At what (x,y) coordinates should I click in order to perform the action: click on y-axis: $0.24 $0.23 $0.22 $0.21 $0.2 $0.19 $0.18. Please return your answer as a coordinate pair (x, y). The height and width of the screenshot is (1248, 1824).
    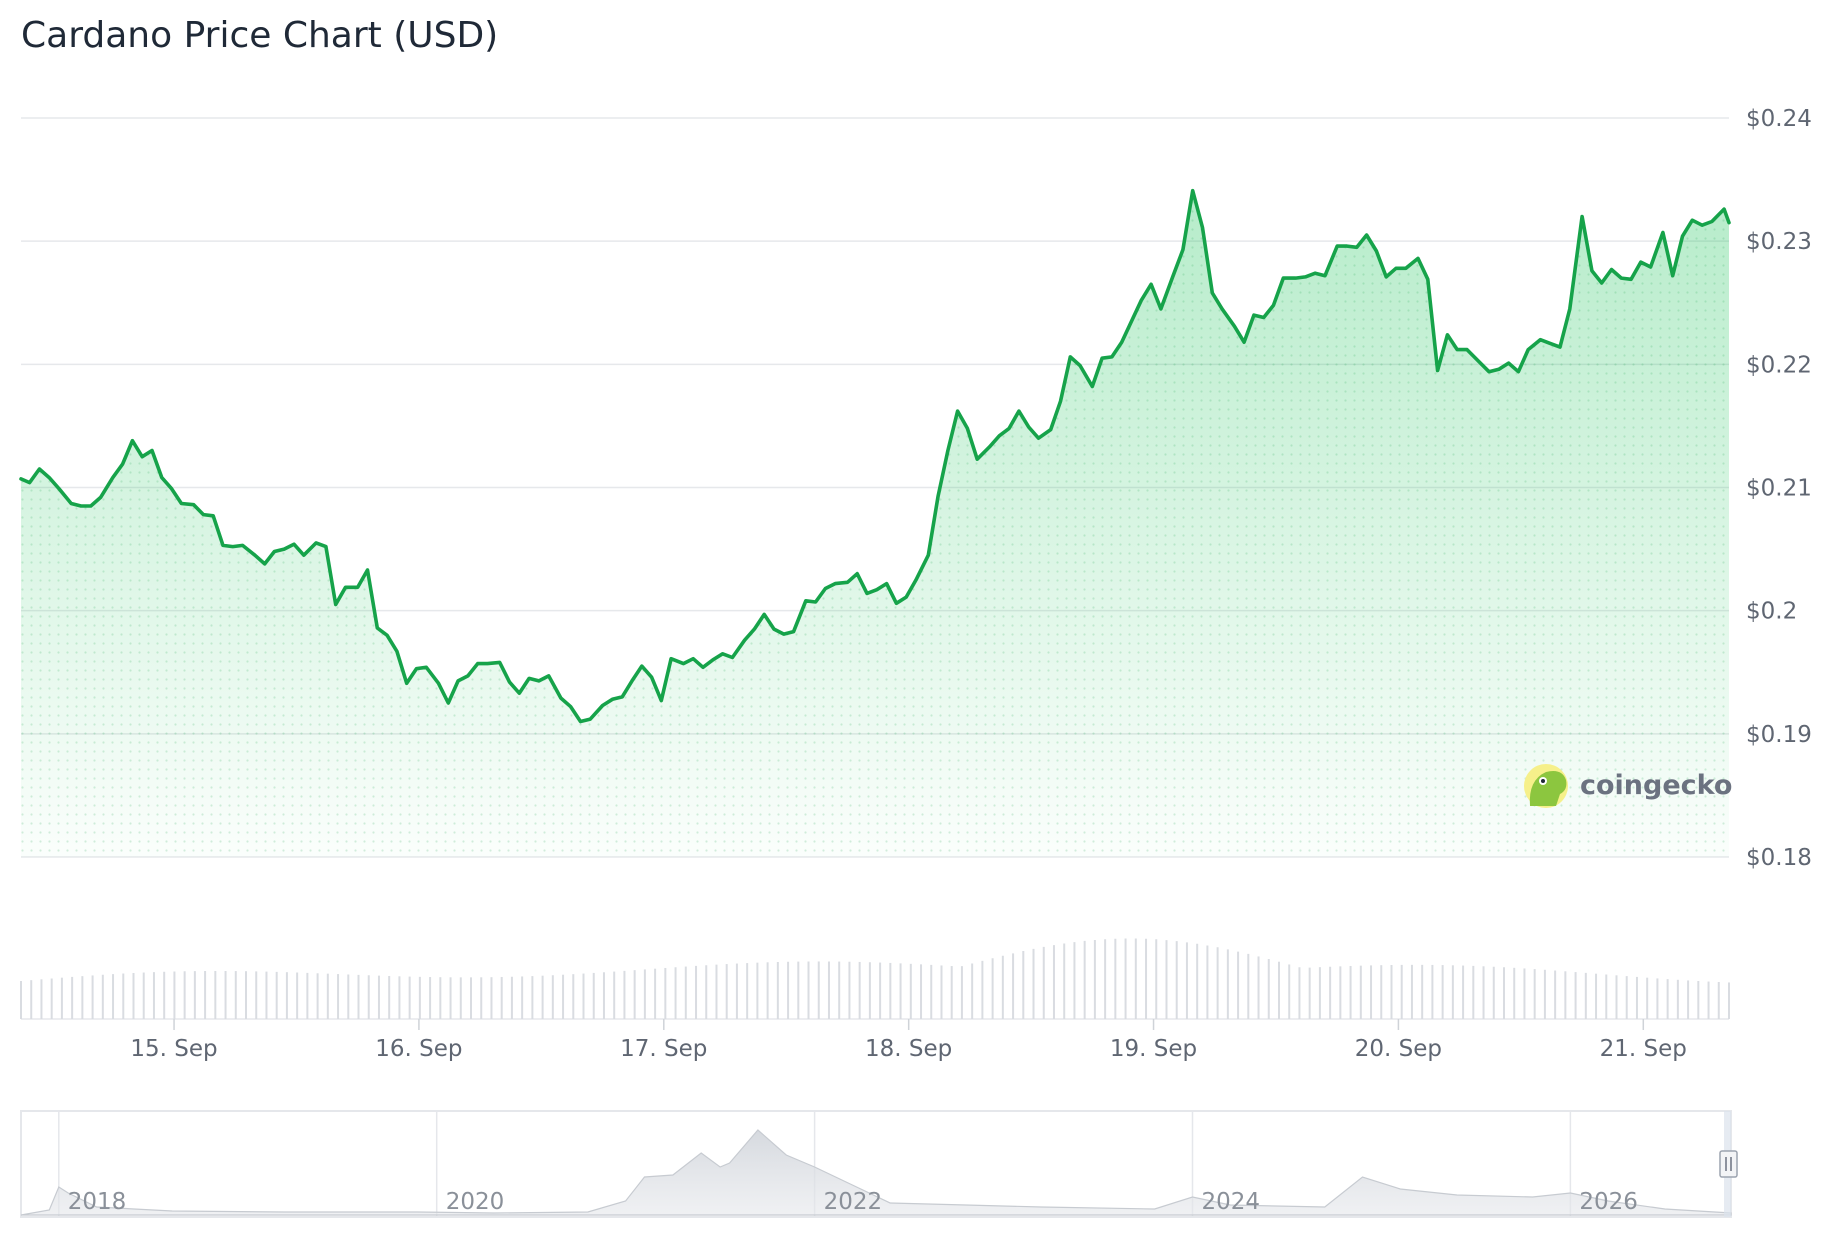
    Looking at the image, I should click on (1779, 488).